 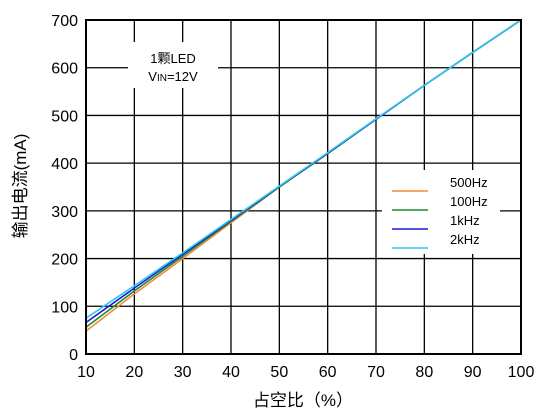 I want to click on y-tick-labels: 0 100 200 300 400 500 600 700, so click(x=64, y=188).